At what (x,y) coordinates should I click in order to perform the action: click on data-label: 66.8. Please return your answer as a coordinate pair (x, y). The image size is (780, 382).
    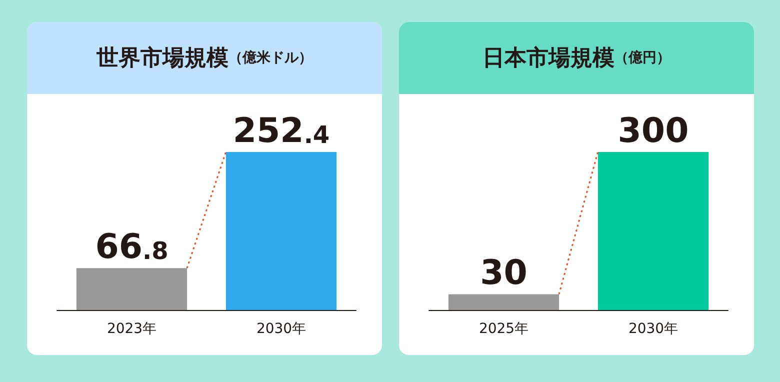
    Looking at the image, I should click on (131, 247).